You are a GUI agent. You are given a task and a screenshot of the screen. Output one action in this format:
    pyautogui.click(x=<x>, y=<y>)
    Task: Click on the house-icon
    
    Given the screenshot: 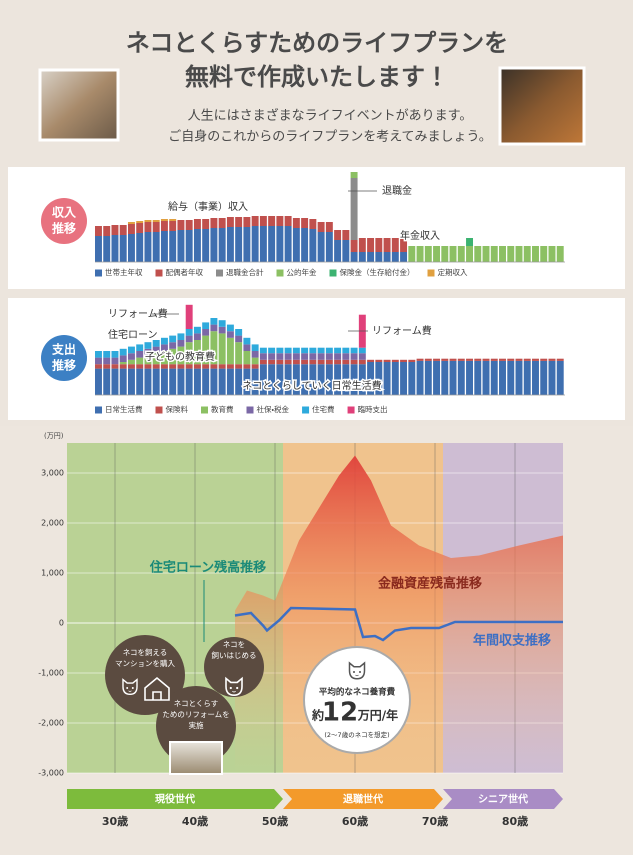 What is the action you would take?
    pyautogui.click(x=157, y=688)
    